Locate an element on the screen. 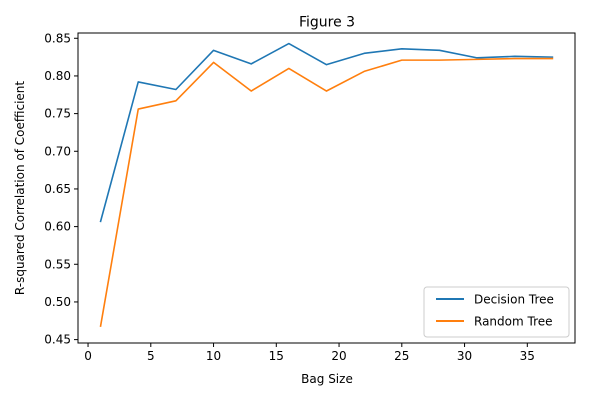 The height and width of the screenshot is (400, 600). y-tick-label: 0.50 is located at coordinates (57, 302).